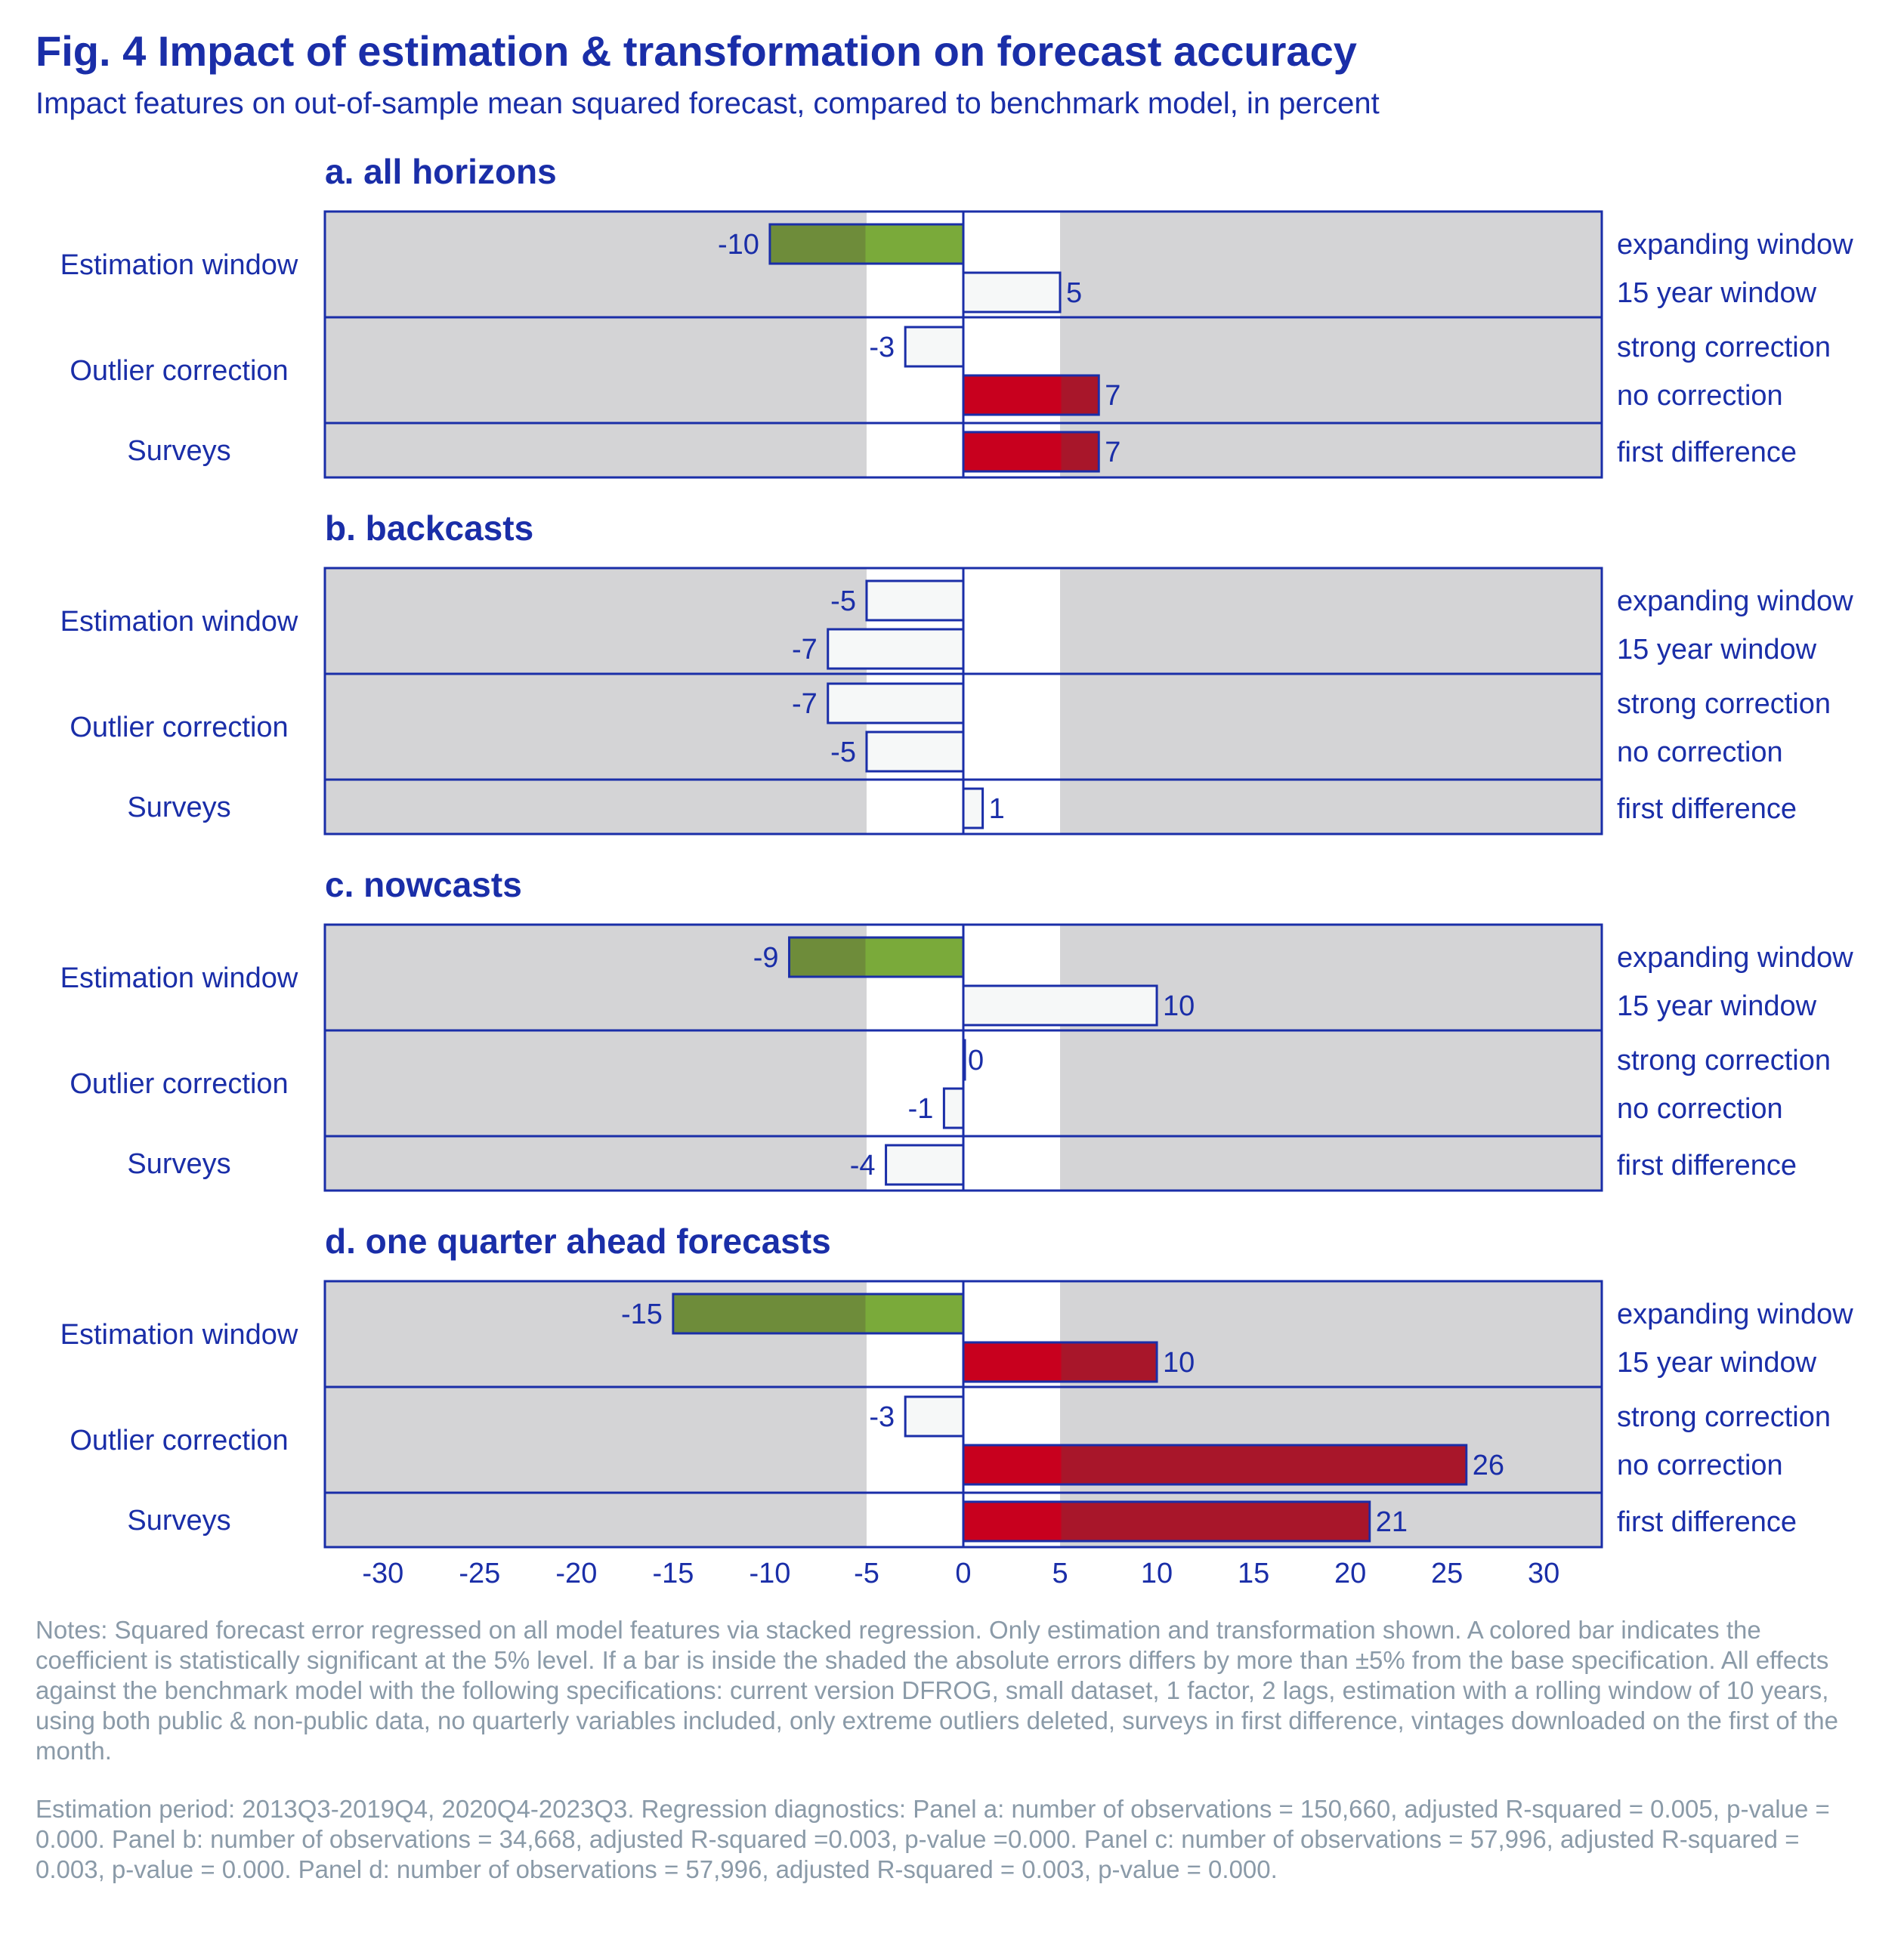 This screenshot has width=1904, height=1949. Describe the element at coordinates (1543, 1573) in the screenshot. I see `x-tick-label: 30` at that location.